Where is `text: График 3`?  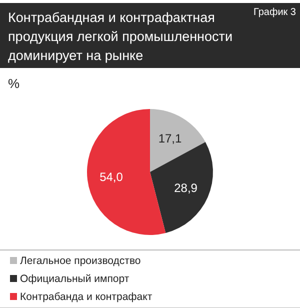
text: График 3 is located at coordinates (274, 12).